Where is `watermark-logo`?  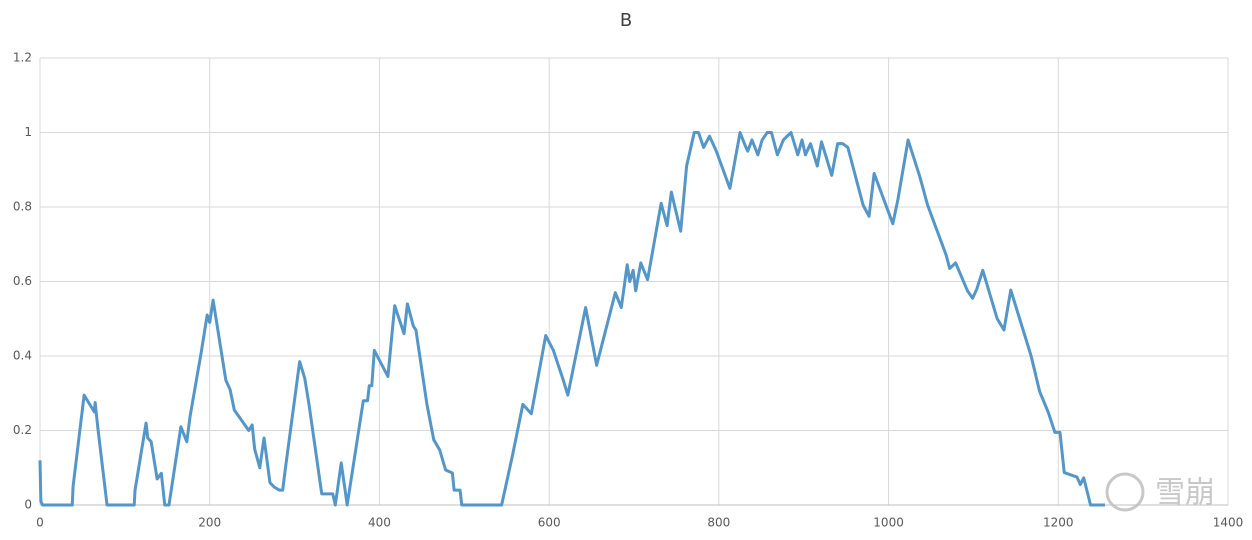 watermark-logo is located at coordinates (1125, 492).